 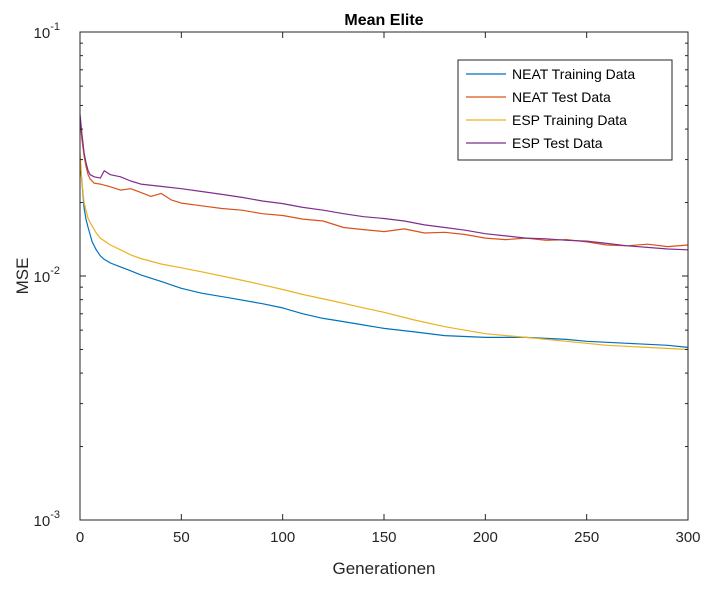 I want to click on chart-title: Mean Elite, so click(x=383, y=20).